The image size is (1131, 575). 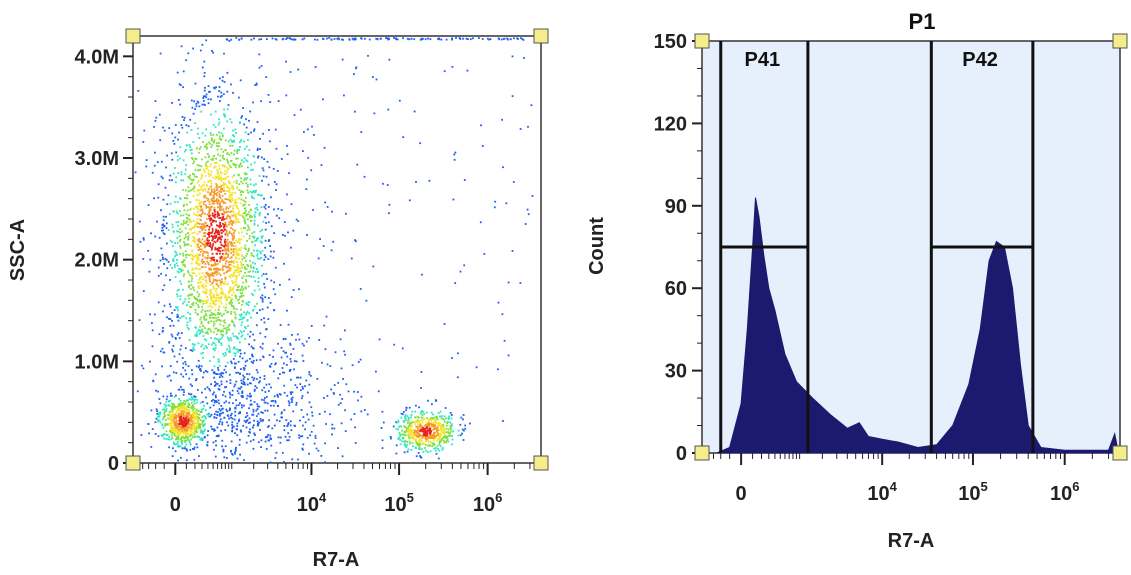 What do you see at coordinates (702, 41) in the screenshot?
I see `hist-corner-handle-tl` at bounding box center [702, 41].